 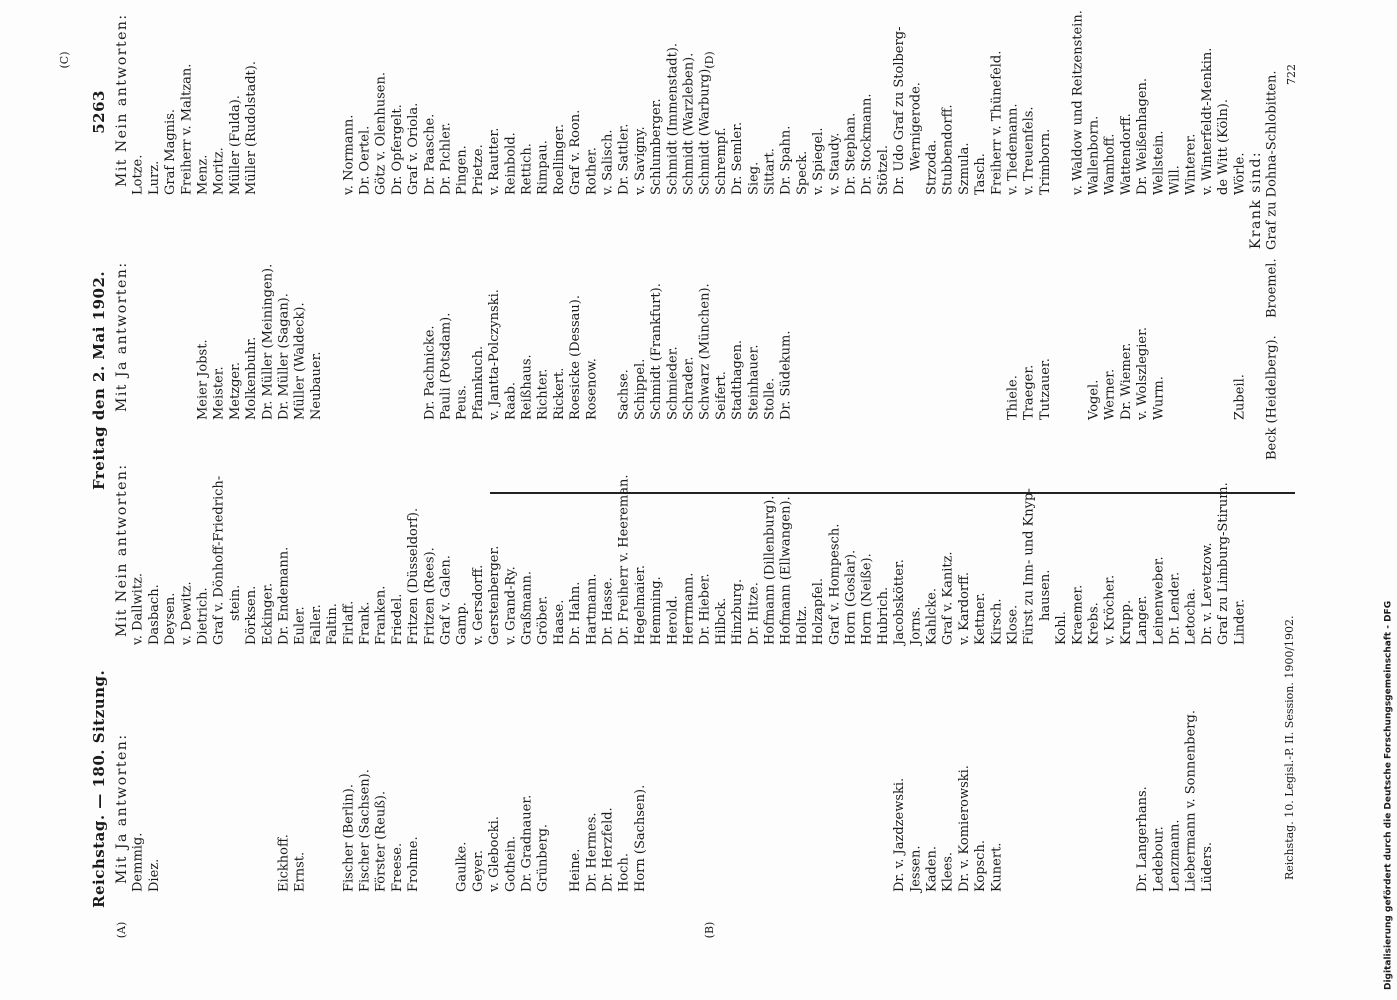 What do you see at coordinates (1013, 397) in the screenshot?
I see `member-name: Thiele.` at bounding box center [1013, 397].